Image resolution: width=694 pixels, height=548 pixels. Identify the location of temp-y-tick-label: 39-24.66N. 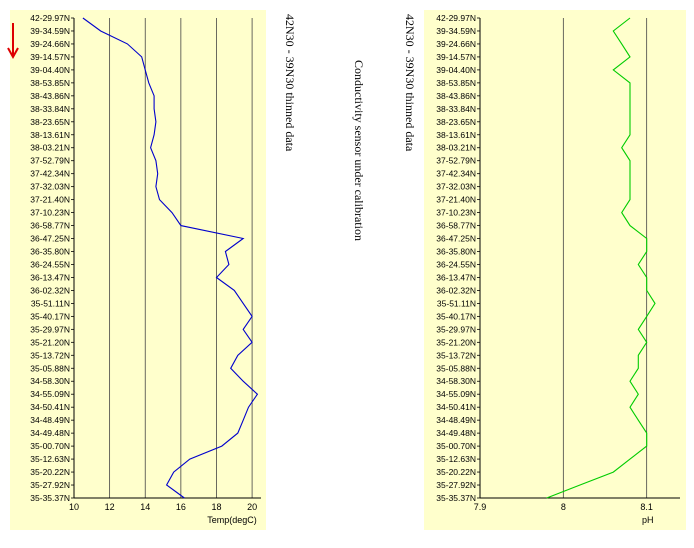
(50, 44).